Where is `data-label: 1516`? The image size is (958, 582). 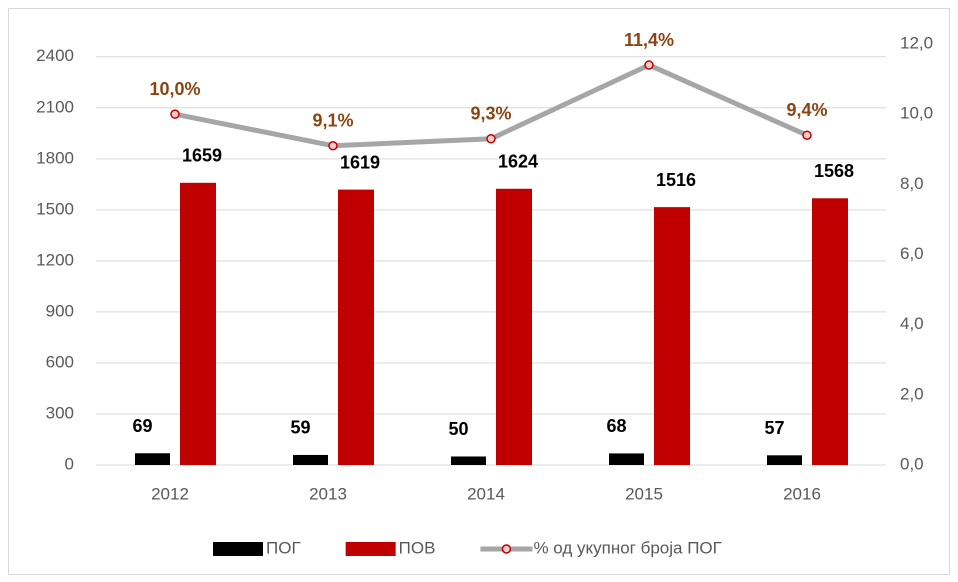
data-label: 1516 is located at coordinates (676, 180).